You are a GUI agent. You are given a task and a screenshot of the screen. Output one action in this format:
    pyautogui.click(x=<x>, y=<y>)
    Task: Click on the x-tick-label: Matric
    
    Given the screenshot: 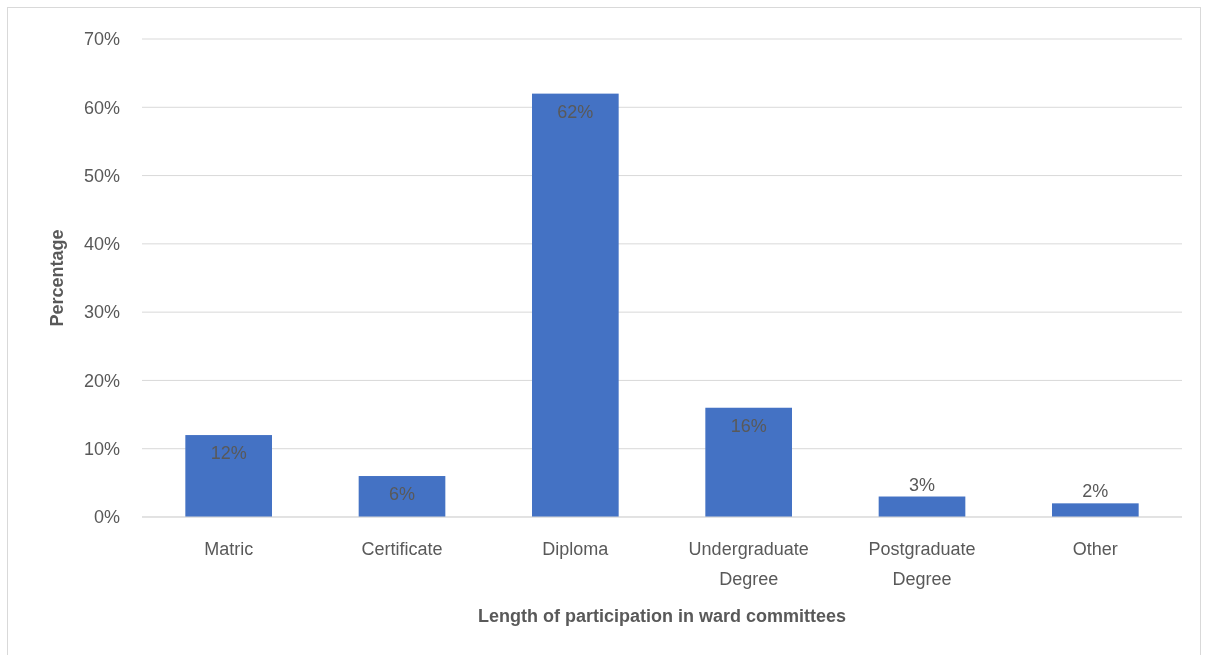 What is the action you would take?
    pyautogui.click(x=229, y=549)
    